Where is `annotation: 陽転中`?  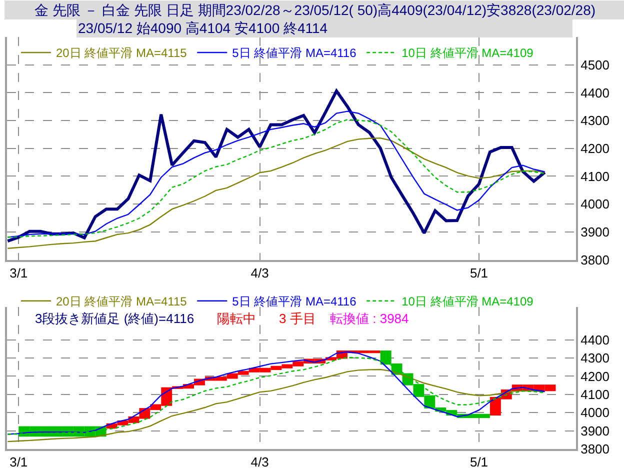
annotation: 陽転中 is located at coordinates (236, 318).